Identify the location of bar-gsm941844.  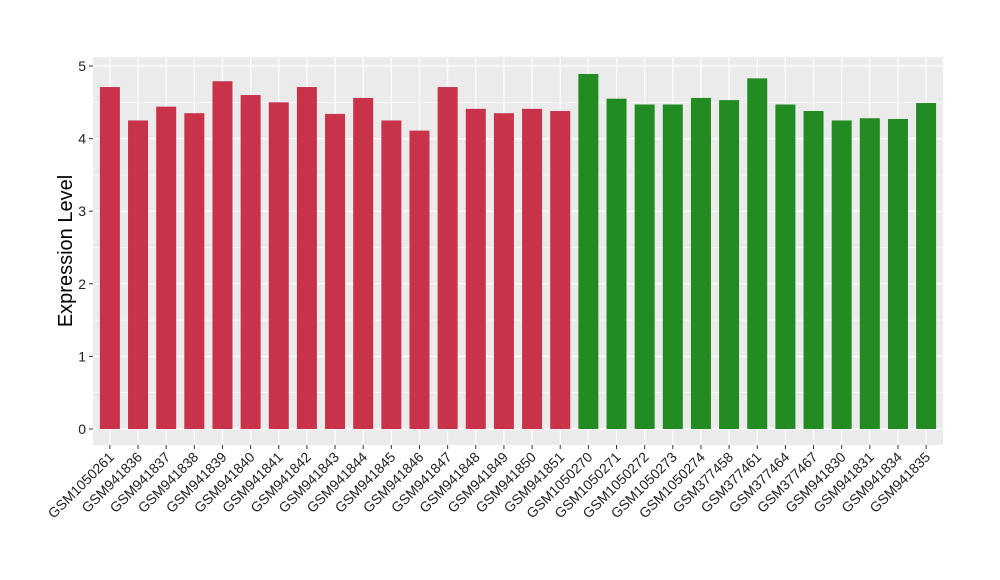
(363, 263).